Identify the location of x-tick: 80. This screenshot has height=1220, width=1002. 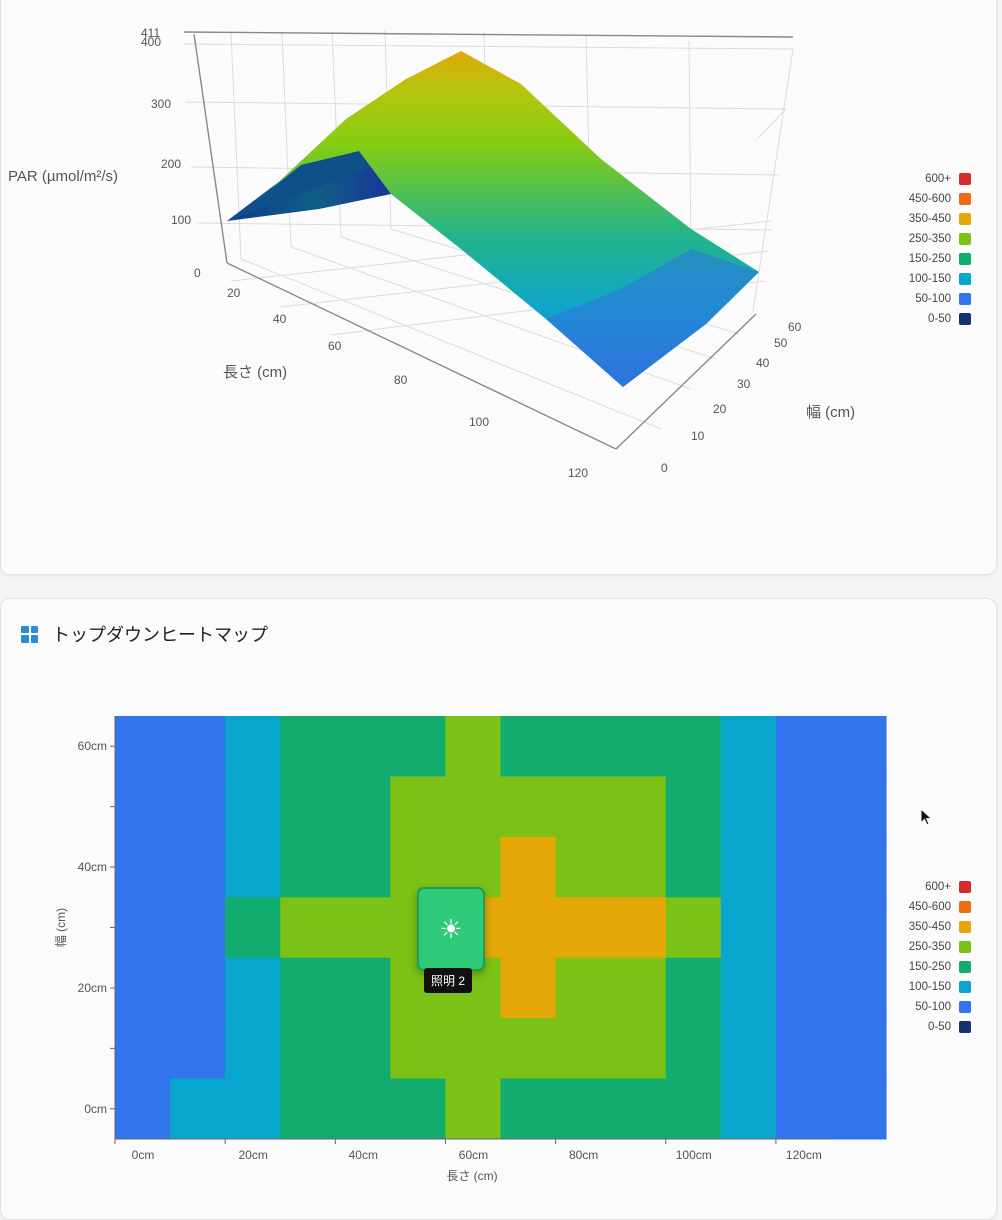
(401, 380).